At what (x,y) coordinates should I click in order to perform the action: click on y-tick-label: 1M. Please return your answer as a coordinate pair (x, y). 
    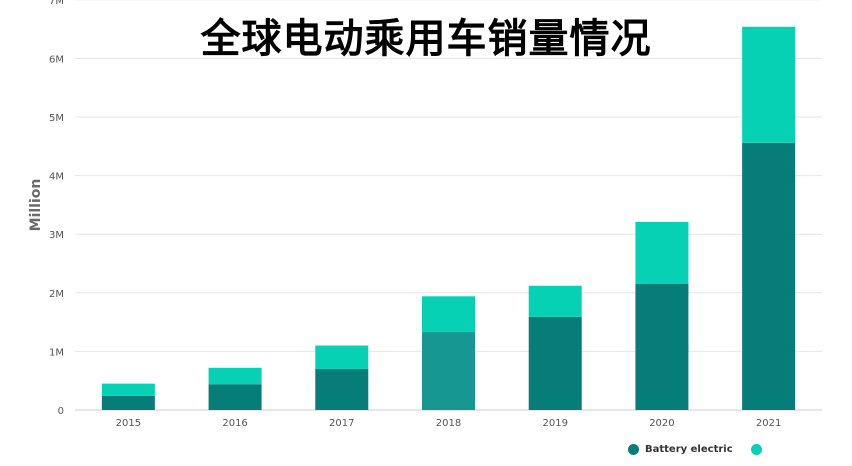
    Looking at the image, I should click on (56, 352).